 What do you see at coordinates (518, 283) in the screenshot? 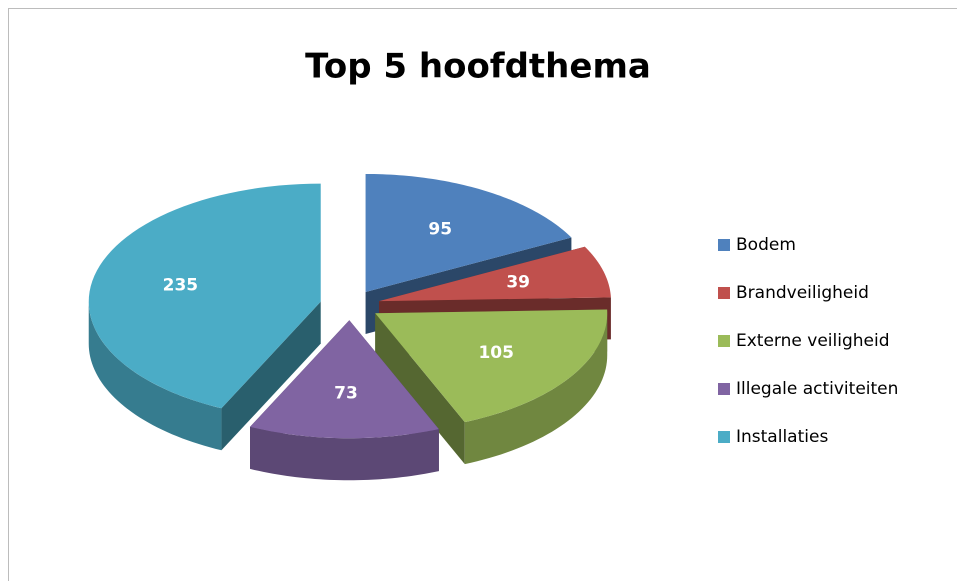
I see `value-label: 39` at bounding box center [518, 283].